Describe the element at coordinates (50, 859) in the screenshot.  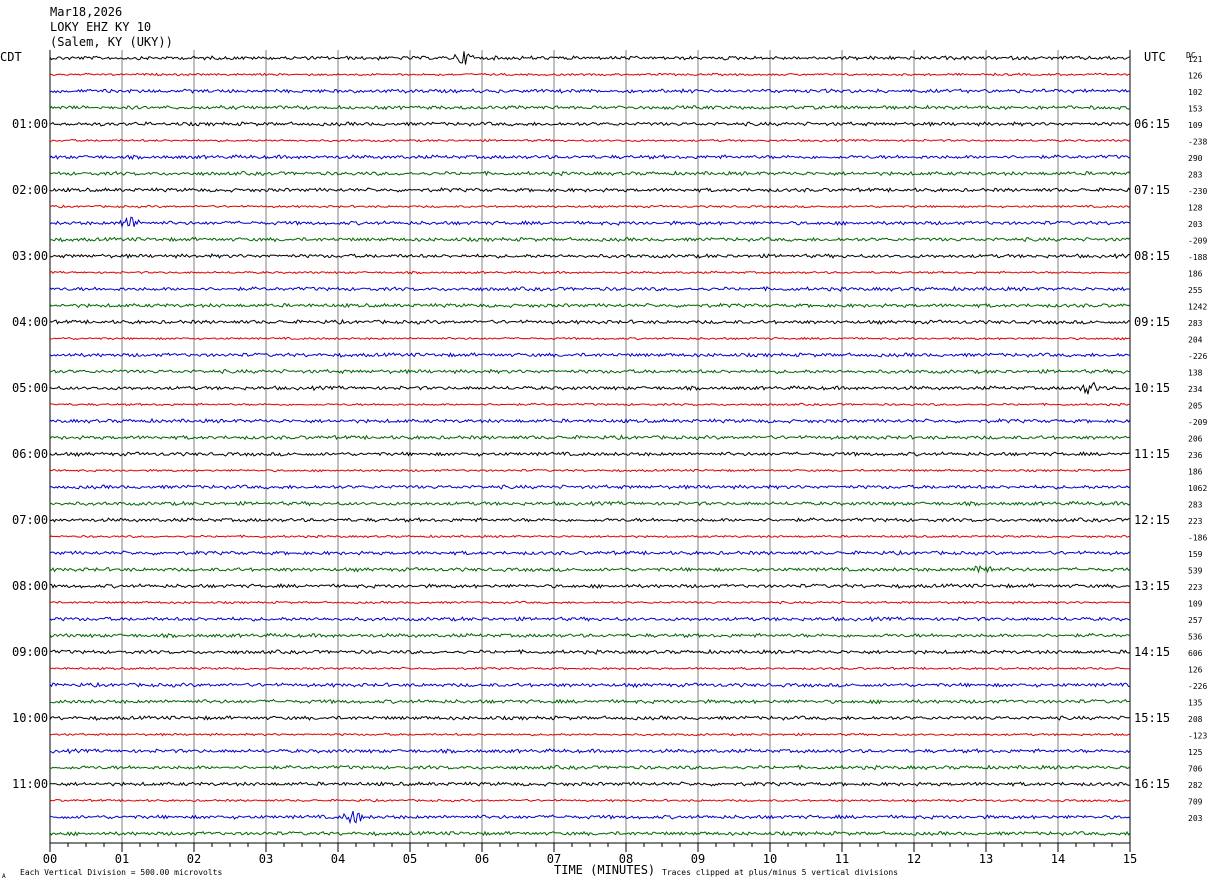
I see `x-tick-label: 00` at that location.